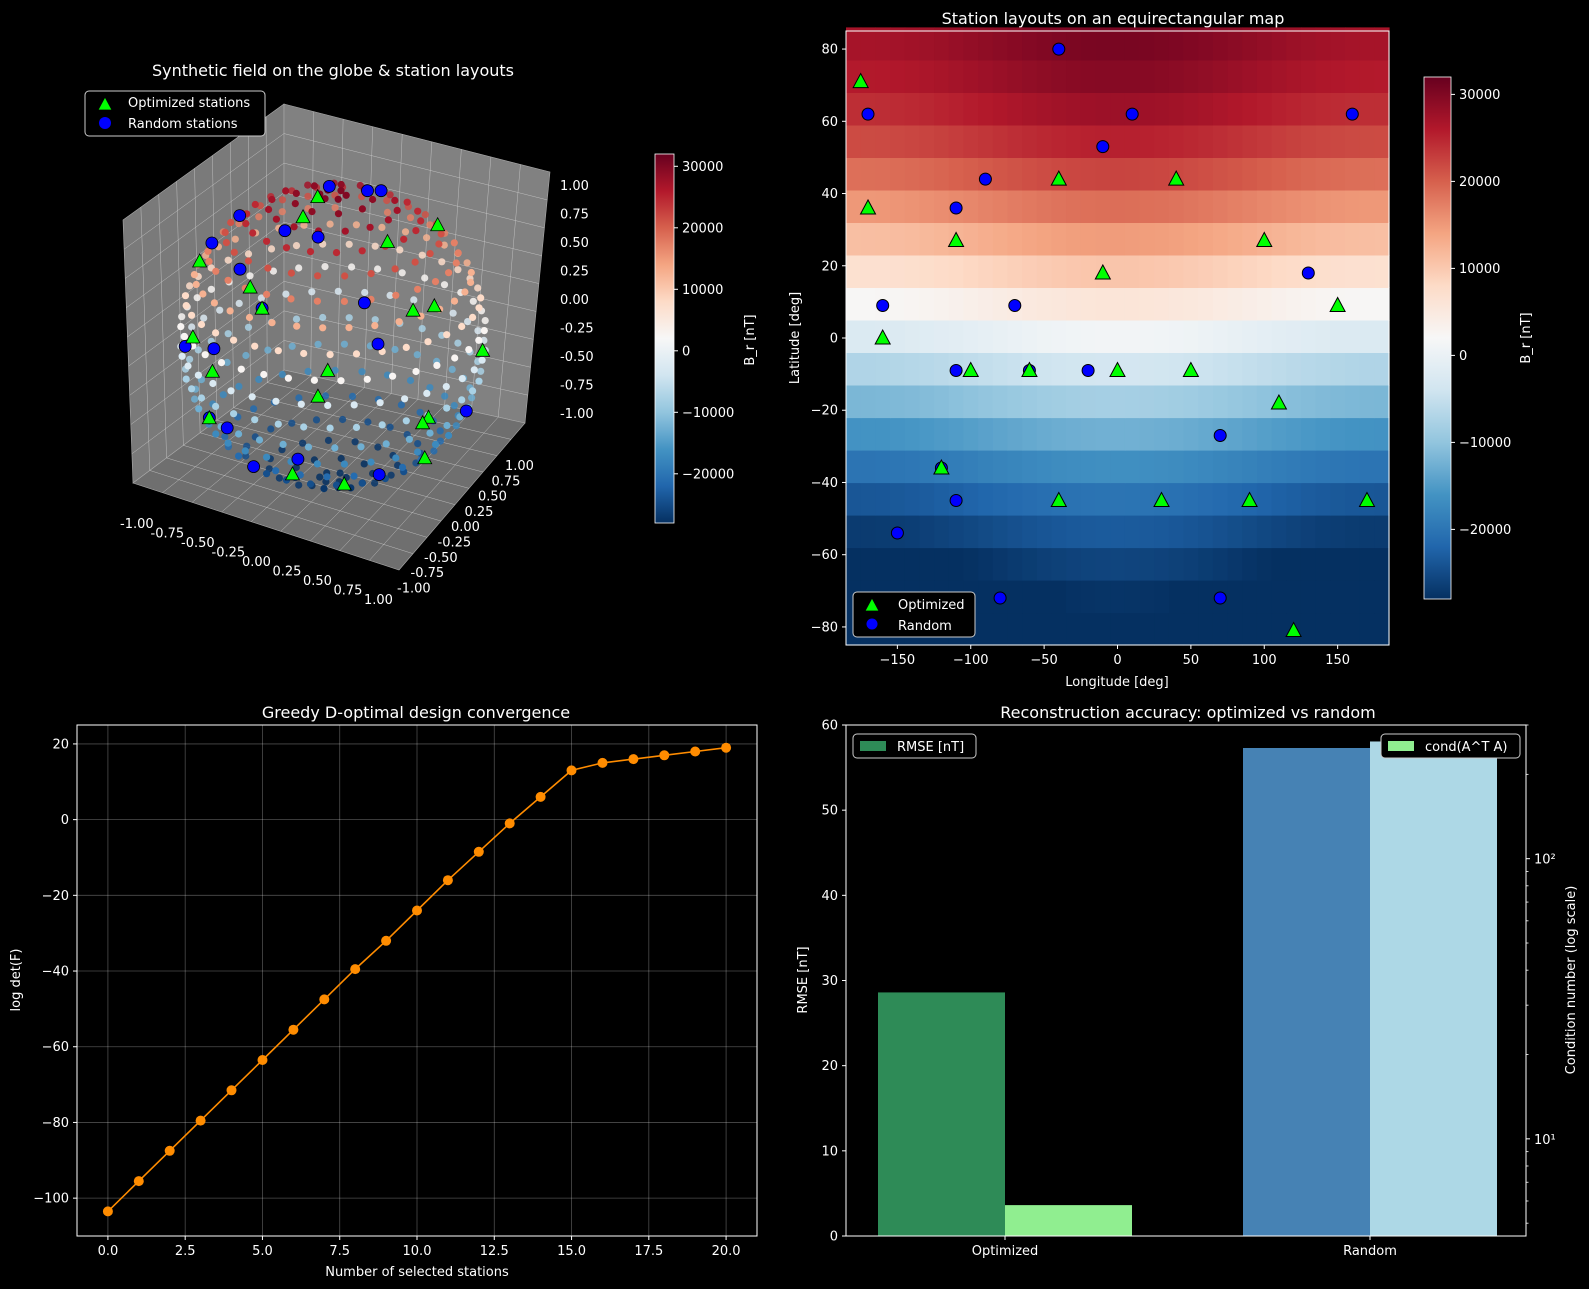 The height and width of the screenshot is (1289, 1589). What do you see at coordinates (930, 747) in the screenshot?
I see `legend-rmse-label: RMSE [nT]` at bounding box center [930, 747].